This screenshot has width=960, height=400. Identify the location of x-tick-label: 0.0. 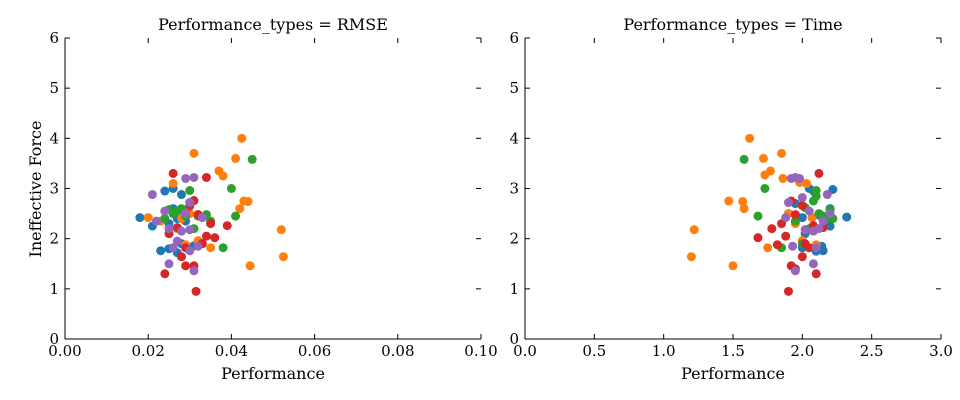
(525, 351).